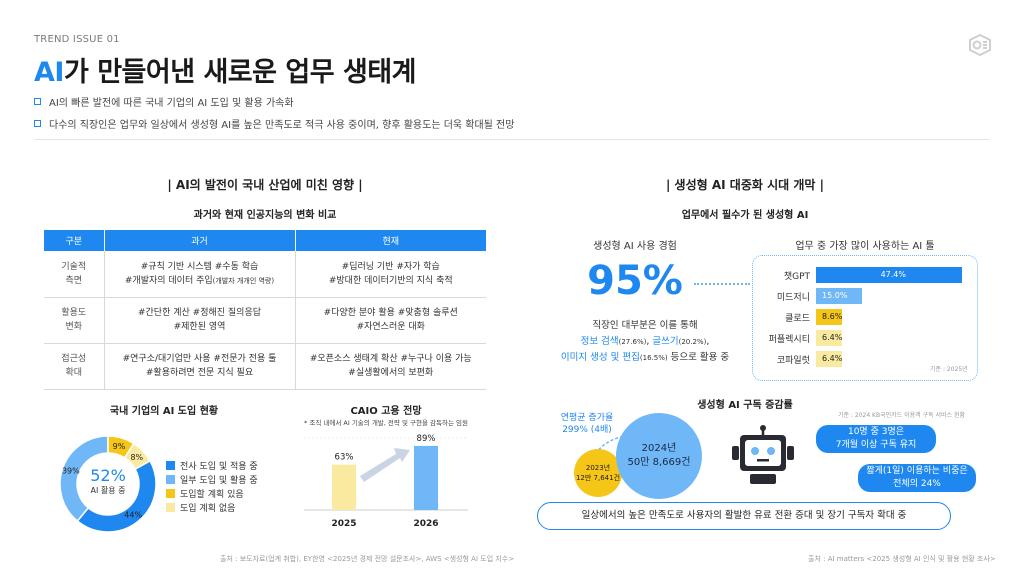 The image size is (1024, 576). Describe the element at coordinates (77, 39) in the screenshot. I see `issue-label: TREND ISSUE 01` at that location.